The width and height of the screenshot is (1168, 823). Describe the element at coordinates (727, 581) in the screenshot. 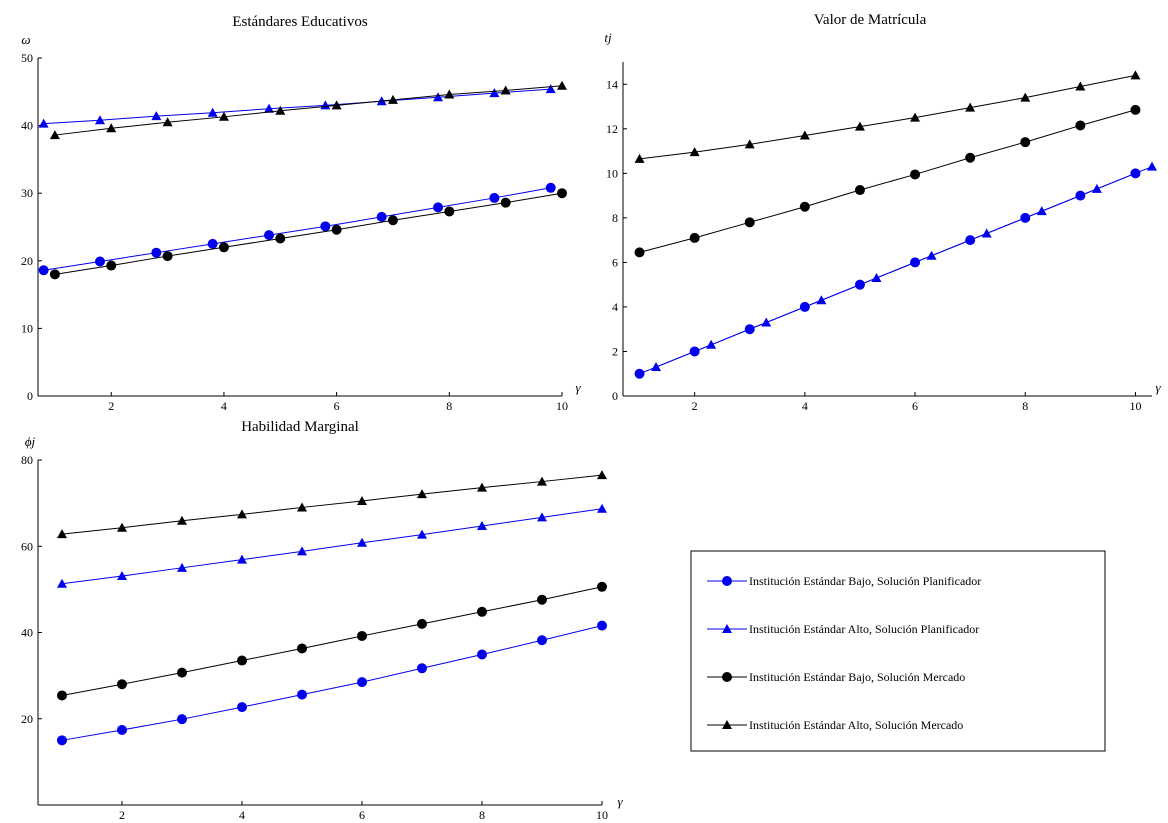

I see `circle-marker-icon` at that location.